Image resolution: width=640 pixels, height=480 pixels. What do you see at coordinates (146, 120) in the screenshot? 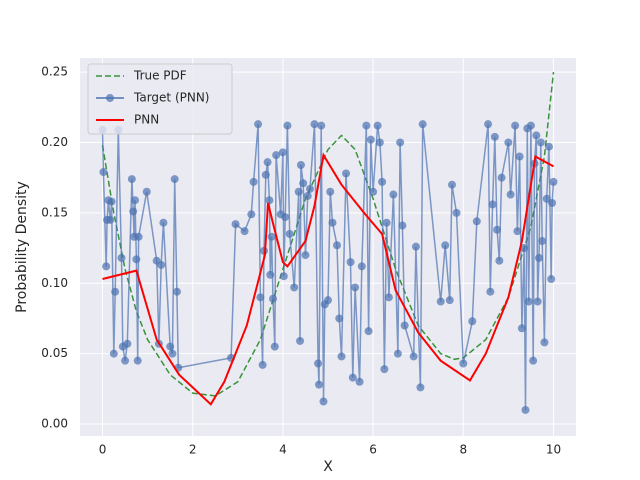
I see `legend-label: PNN` at bounding box center [146, 120].